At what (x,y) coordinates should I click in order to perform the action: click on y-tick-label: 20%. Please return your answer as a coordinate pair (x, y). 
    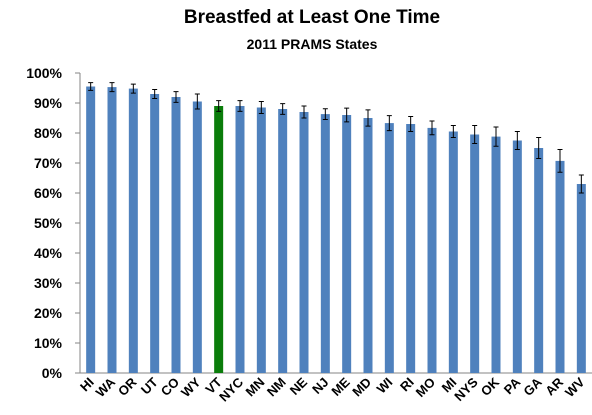
    Looking at the image, I should click on (48, 313).